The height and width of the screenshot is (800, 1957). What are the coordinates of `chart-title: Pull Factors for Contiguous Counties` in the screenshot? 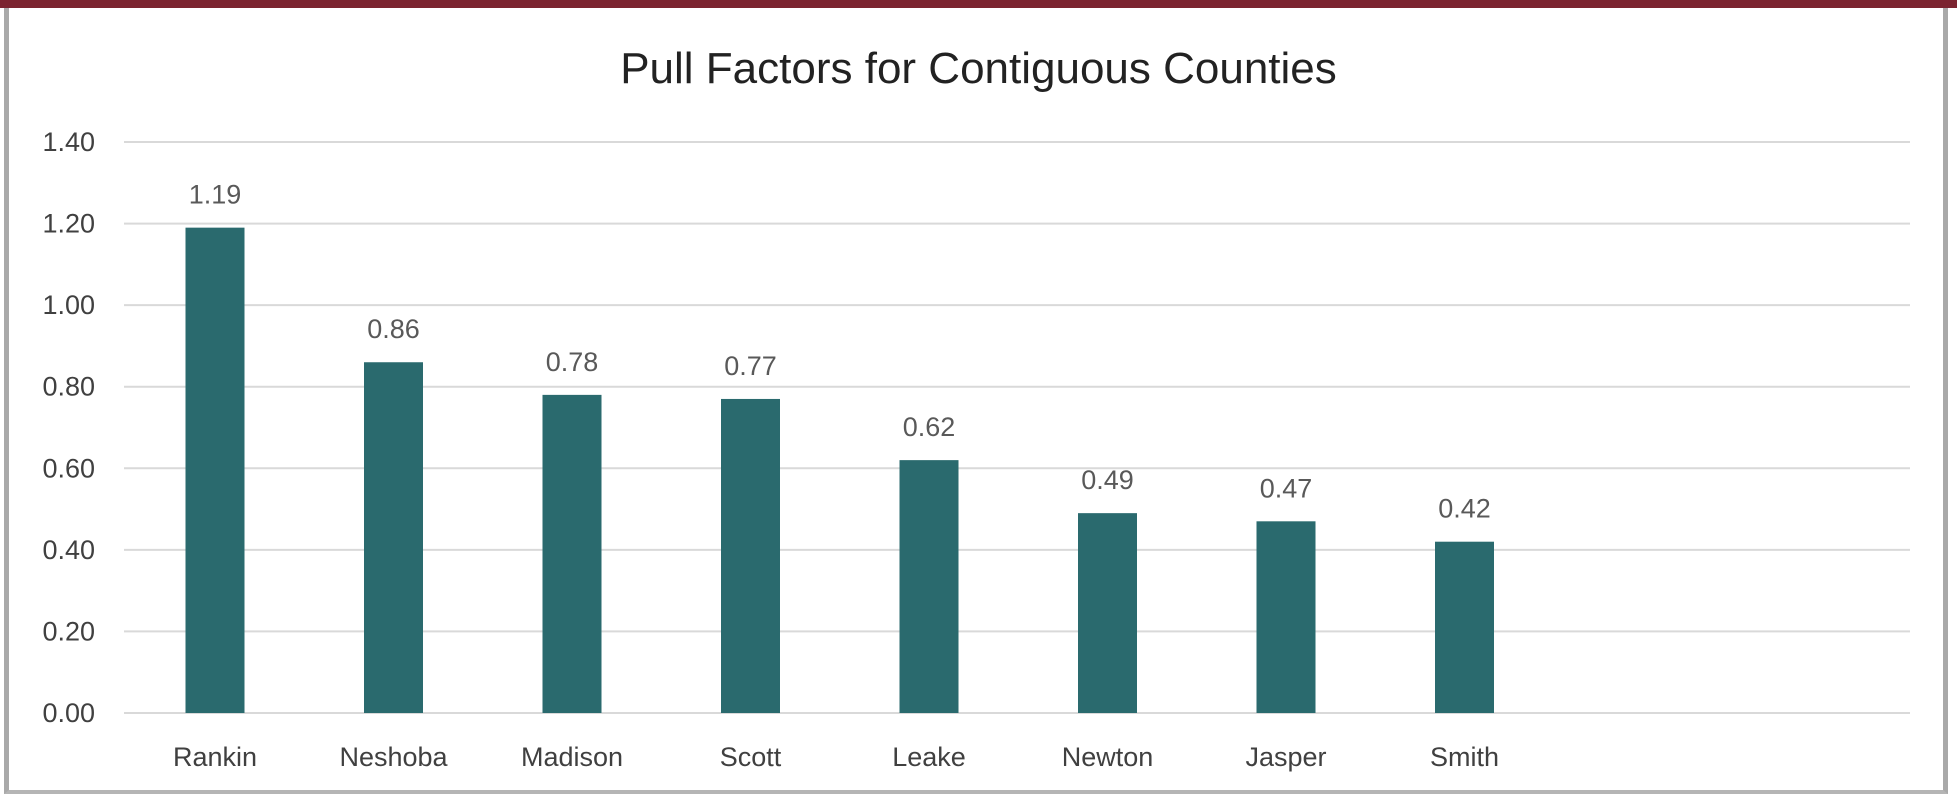 It's located at (978, 68).